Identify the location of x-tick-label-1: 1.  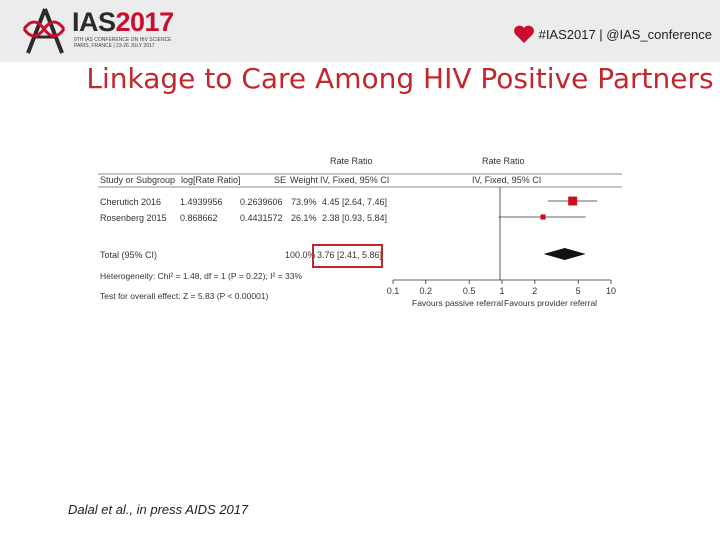
(501, 291).